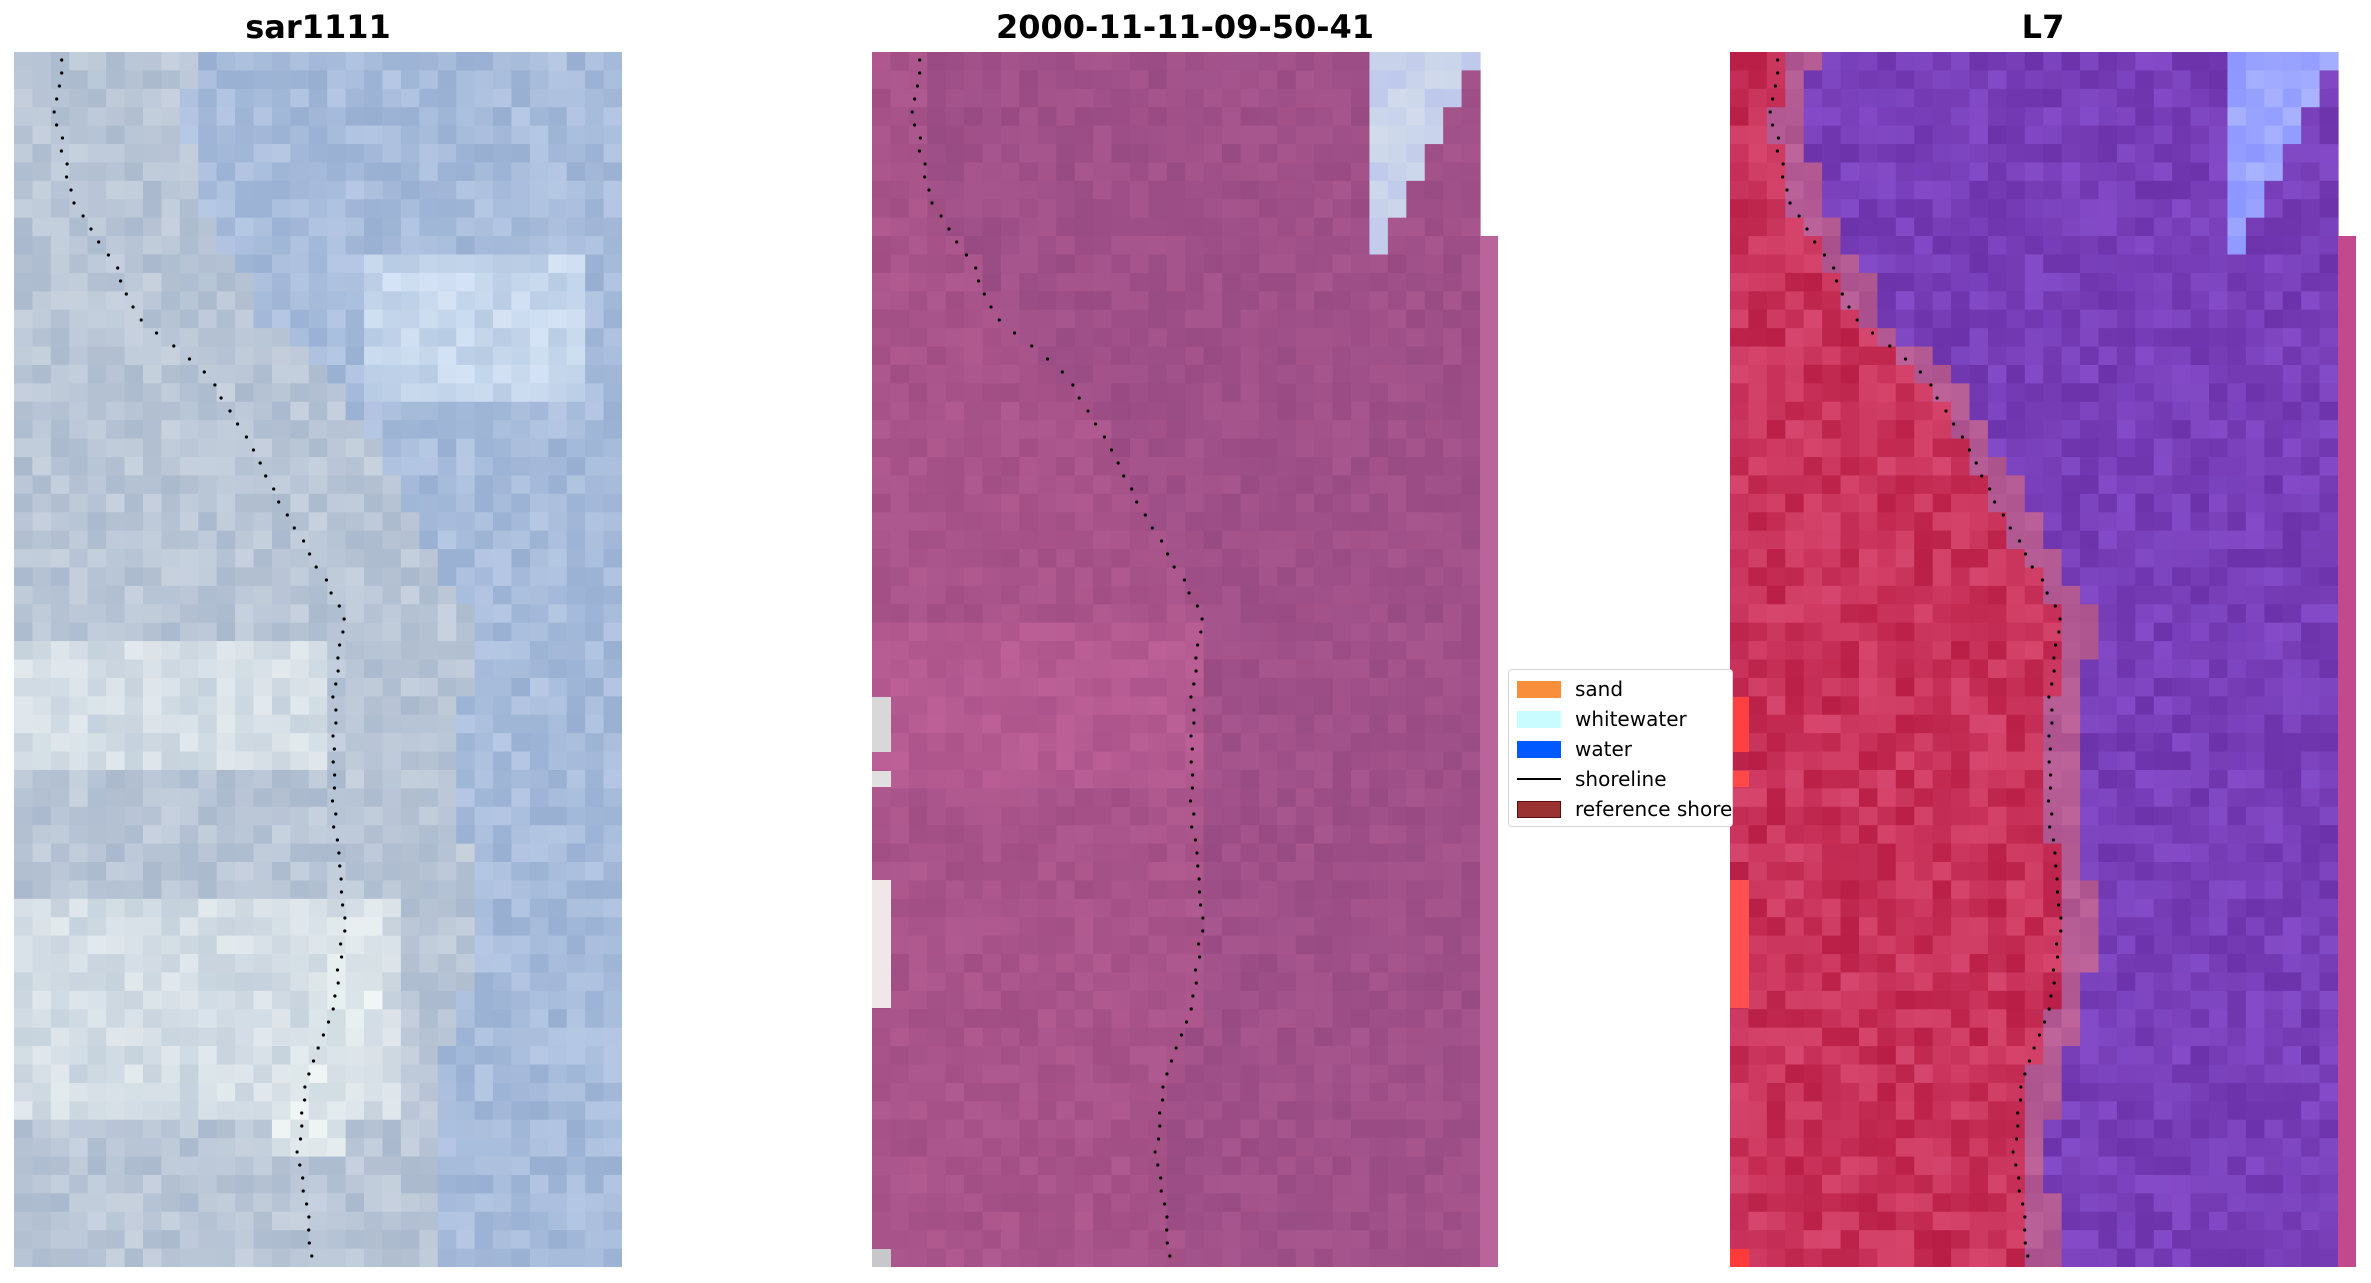 The width and height of the screenshot is (2371, 1283). What do you see at coordinates (1539, 809) in the screenshot?
I see `reference-shore-swatch` at bounding box center [1539, 809].